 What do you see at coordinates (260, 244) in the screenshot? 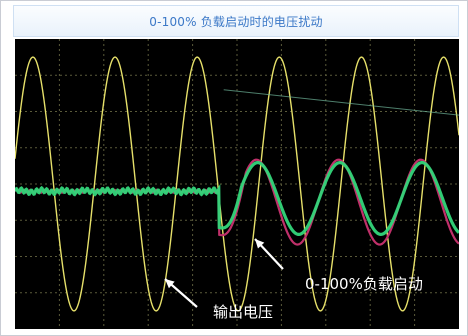
I see `arrow-load-start-head` at bounding box center [260, 244].